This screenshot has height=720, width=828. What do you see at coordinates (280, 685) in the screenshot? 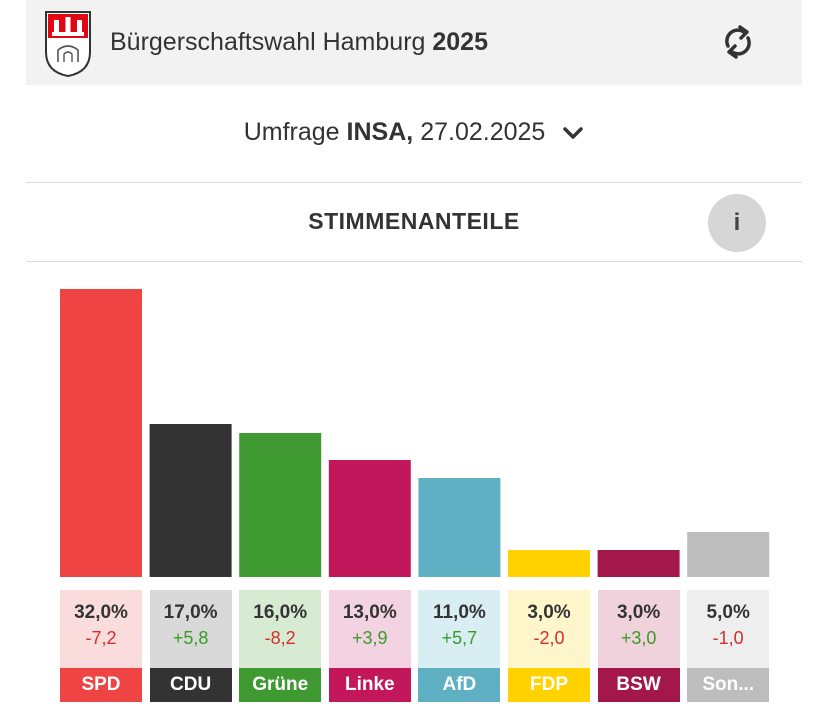
I see `party-name-label: Grüne` at bounding box center [280, 685].